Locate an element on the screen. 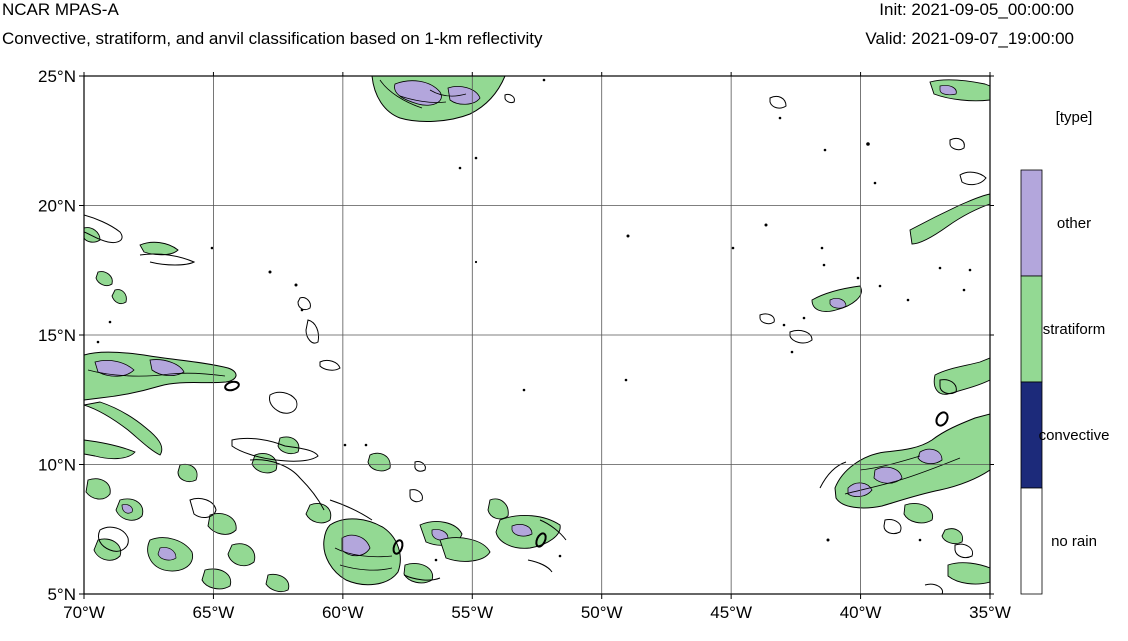 The image size is (1128, 641). x-tick-label: 60°W is located at coordinates (343, 612).